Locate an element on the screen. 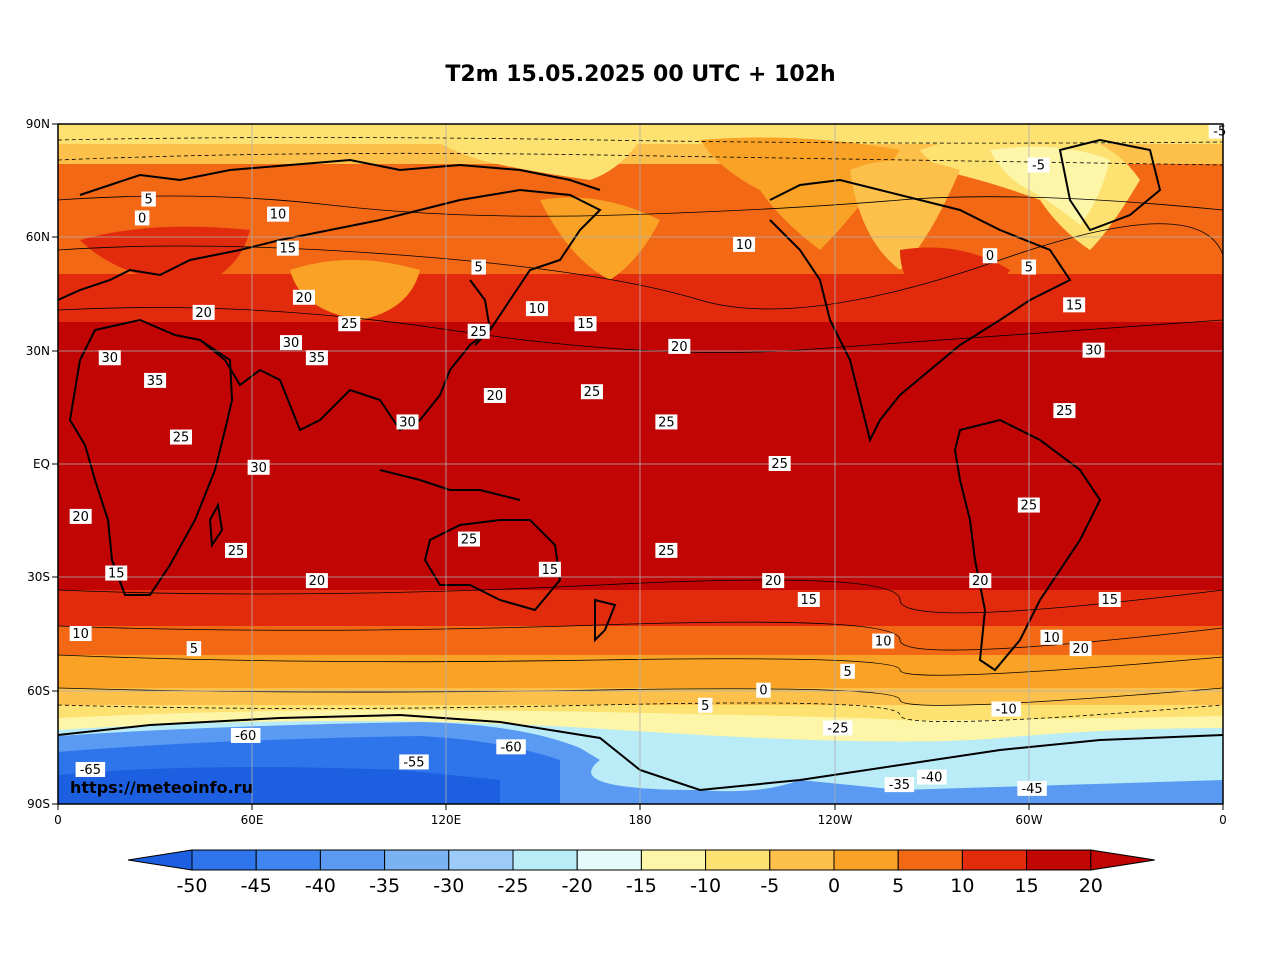  contour-label: -5 is located at coordinates (1219, 131).